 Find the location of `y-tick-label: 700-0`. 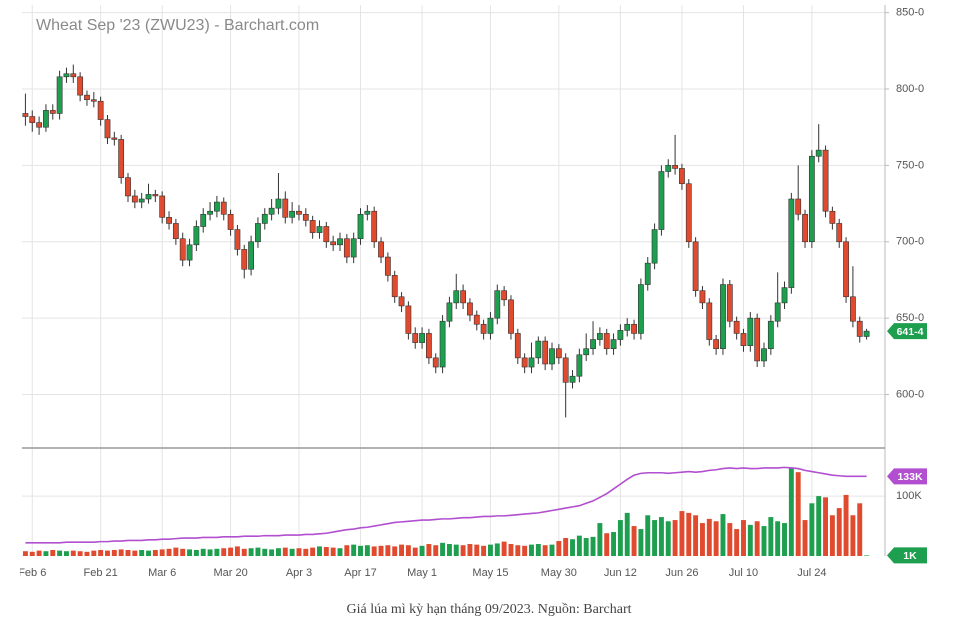

y-tick-label: 700-0 is located at coordinates (910, 242).